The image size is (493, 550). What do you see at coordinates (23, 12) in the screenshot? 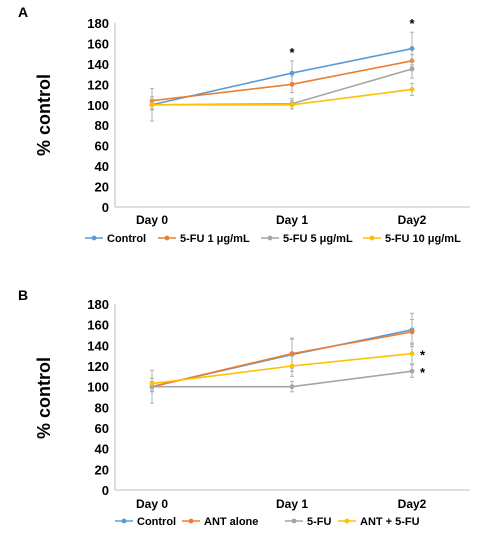
I see `panel-label: A` at bounding box center [23, 12].